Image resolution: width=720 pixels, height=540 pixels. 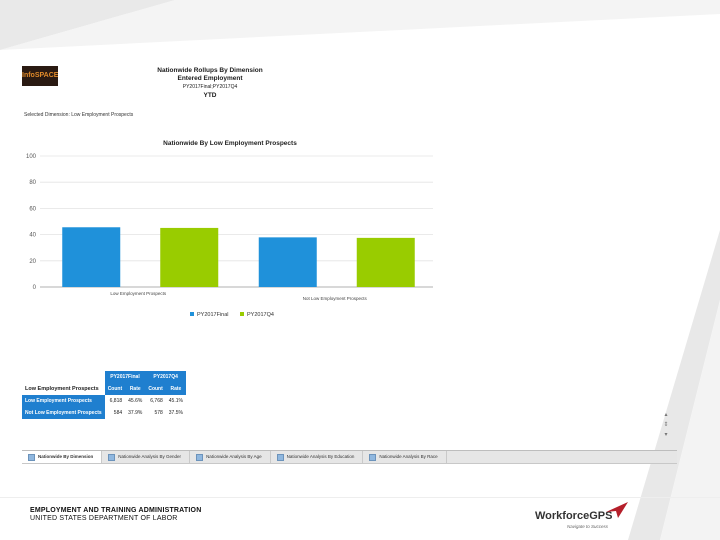 I want to click on scroll-up-icon: ▴, so click(x=666, y=415).